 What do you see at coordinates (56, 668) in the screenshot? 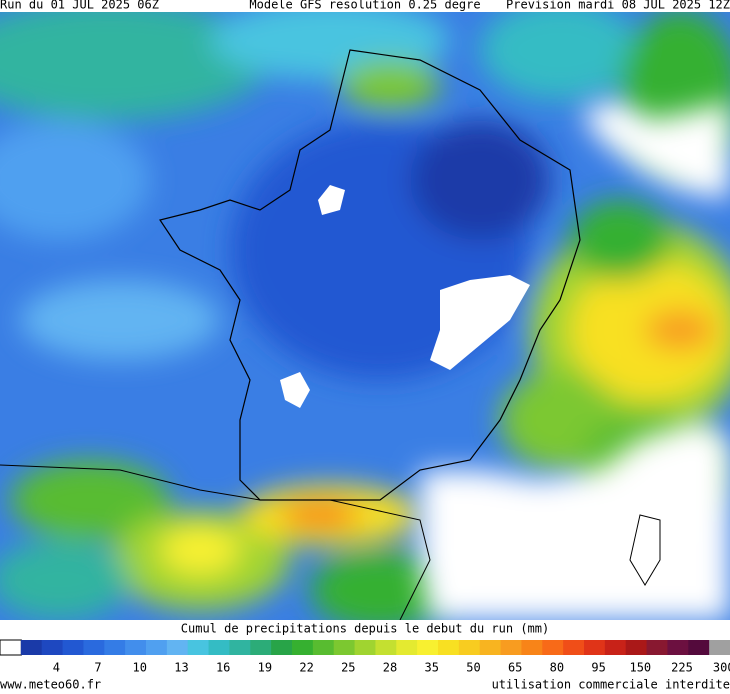
I see `colorbar-label: 4` at bounding box center [56, 668].